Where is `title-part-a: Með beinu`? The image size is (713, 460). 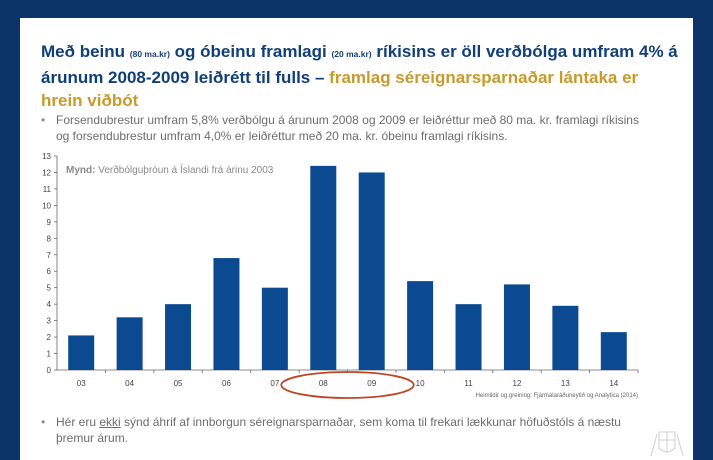 title-part-a: Með beinu is located at coordinates (85, 51).